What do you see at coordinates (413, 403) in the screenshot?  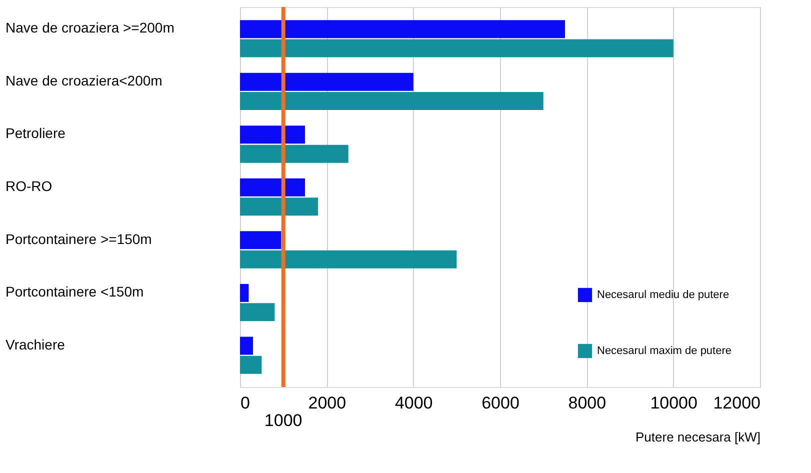 I see `x-tick-label: 4000` at bounding box center [413, 403].